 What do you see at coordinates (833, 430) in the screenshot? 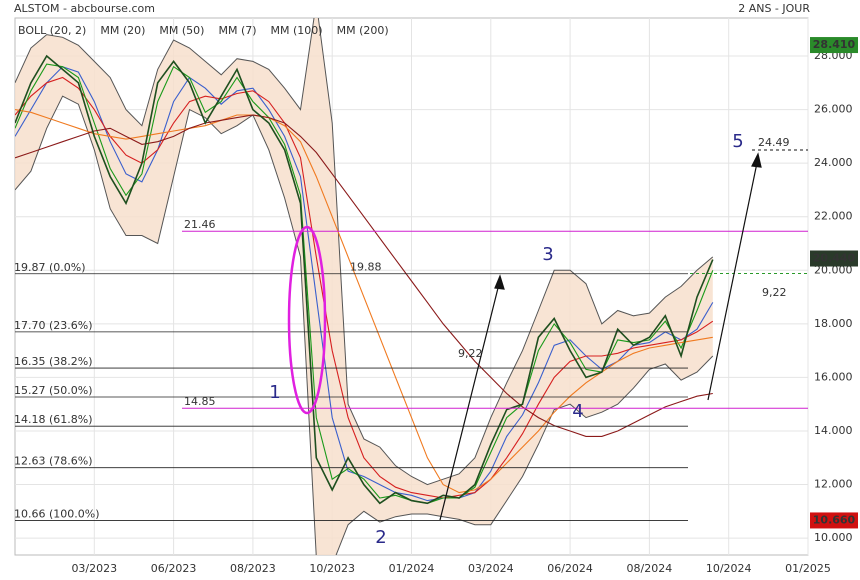
I see `y-tick-label: 14.000` at bounding box center [833, 430].